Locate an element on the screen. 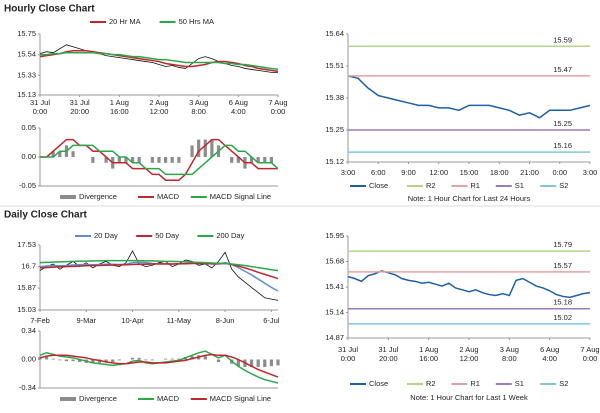 The image size is (600, 413). section-title: Hourly Close Chart is located at coordinates (49, 9).